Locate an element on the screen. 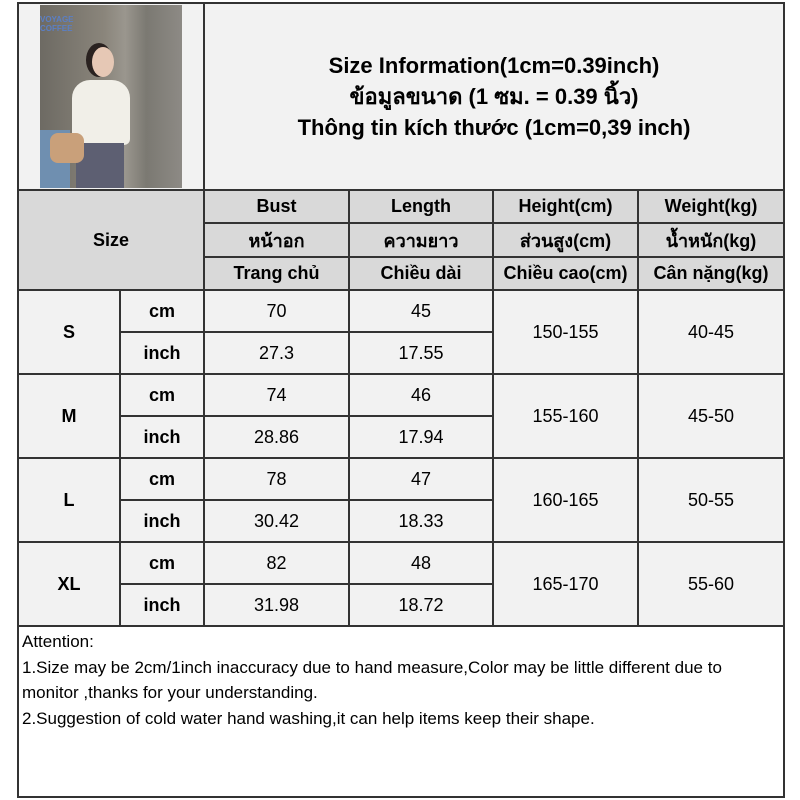 Image resolution: width=800 pixels, height=800 pixels. height-range: 160-165 is located at coordinates (565, 500).